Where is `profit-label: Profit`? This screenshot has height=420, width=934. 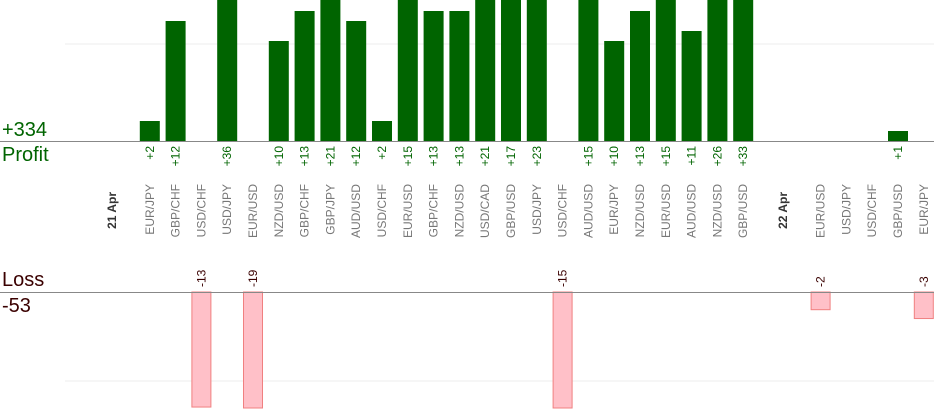 profit-label: Profit is located at coordinates (25, 155).